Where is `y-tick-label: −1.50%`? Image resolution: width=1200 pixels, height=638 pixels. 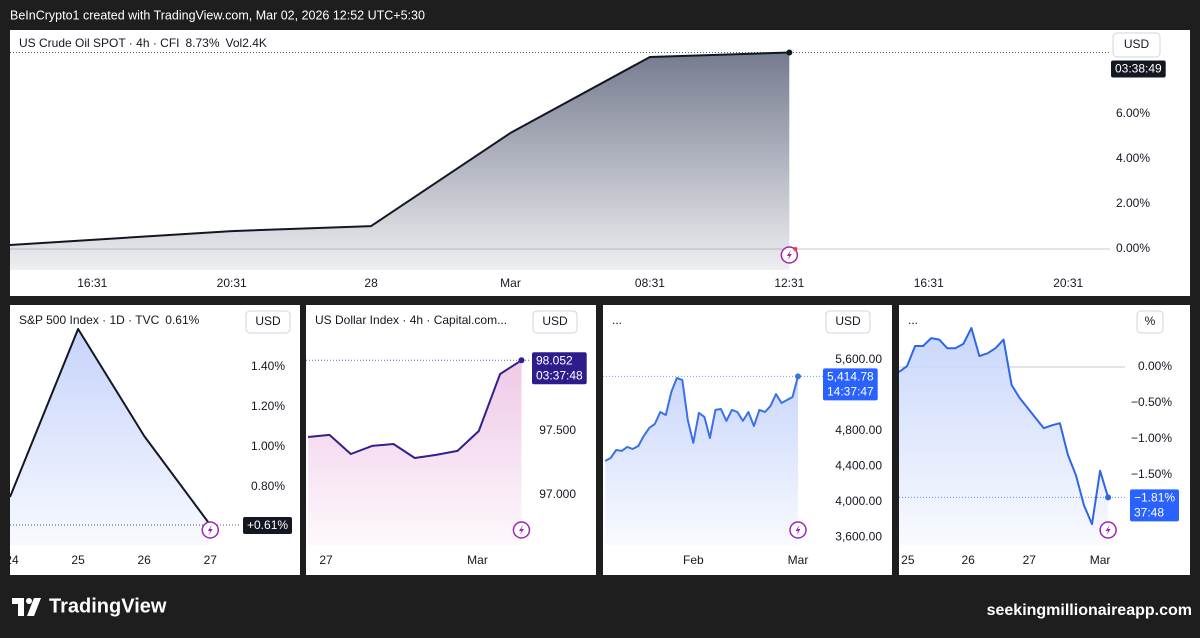 y-tick-label: −1.50% is located at coordinates (1151, 474).